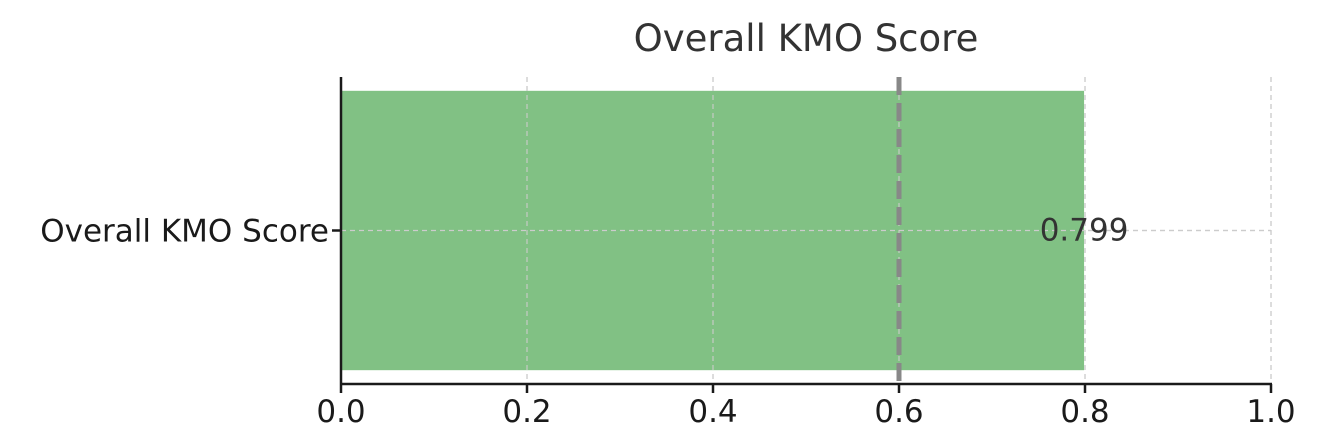 This screenshot has width=1317, height=448. Describe the element at coordinates (898, 412) in the screenshot. I see `x-tick-label: 0.6` at that location.